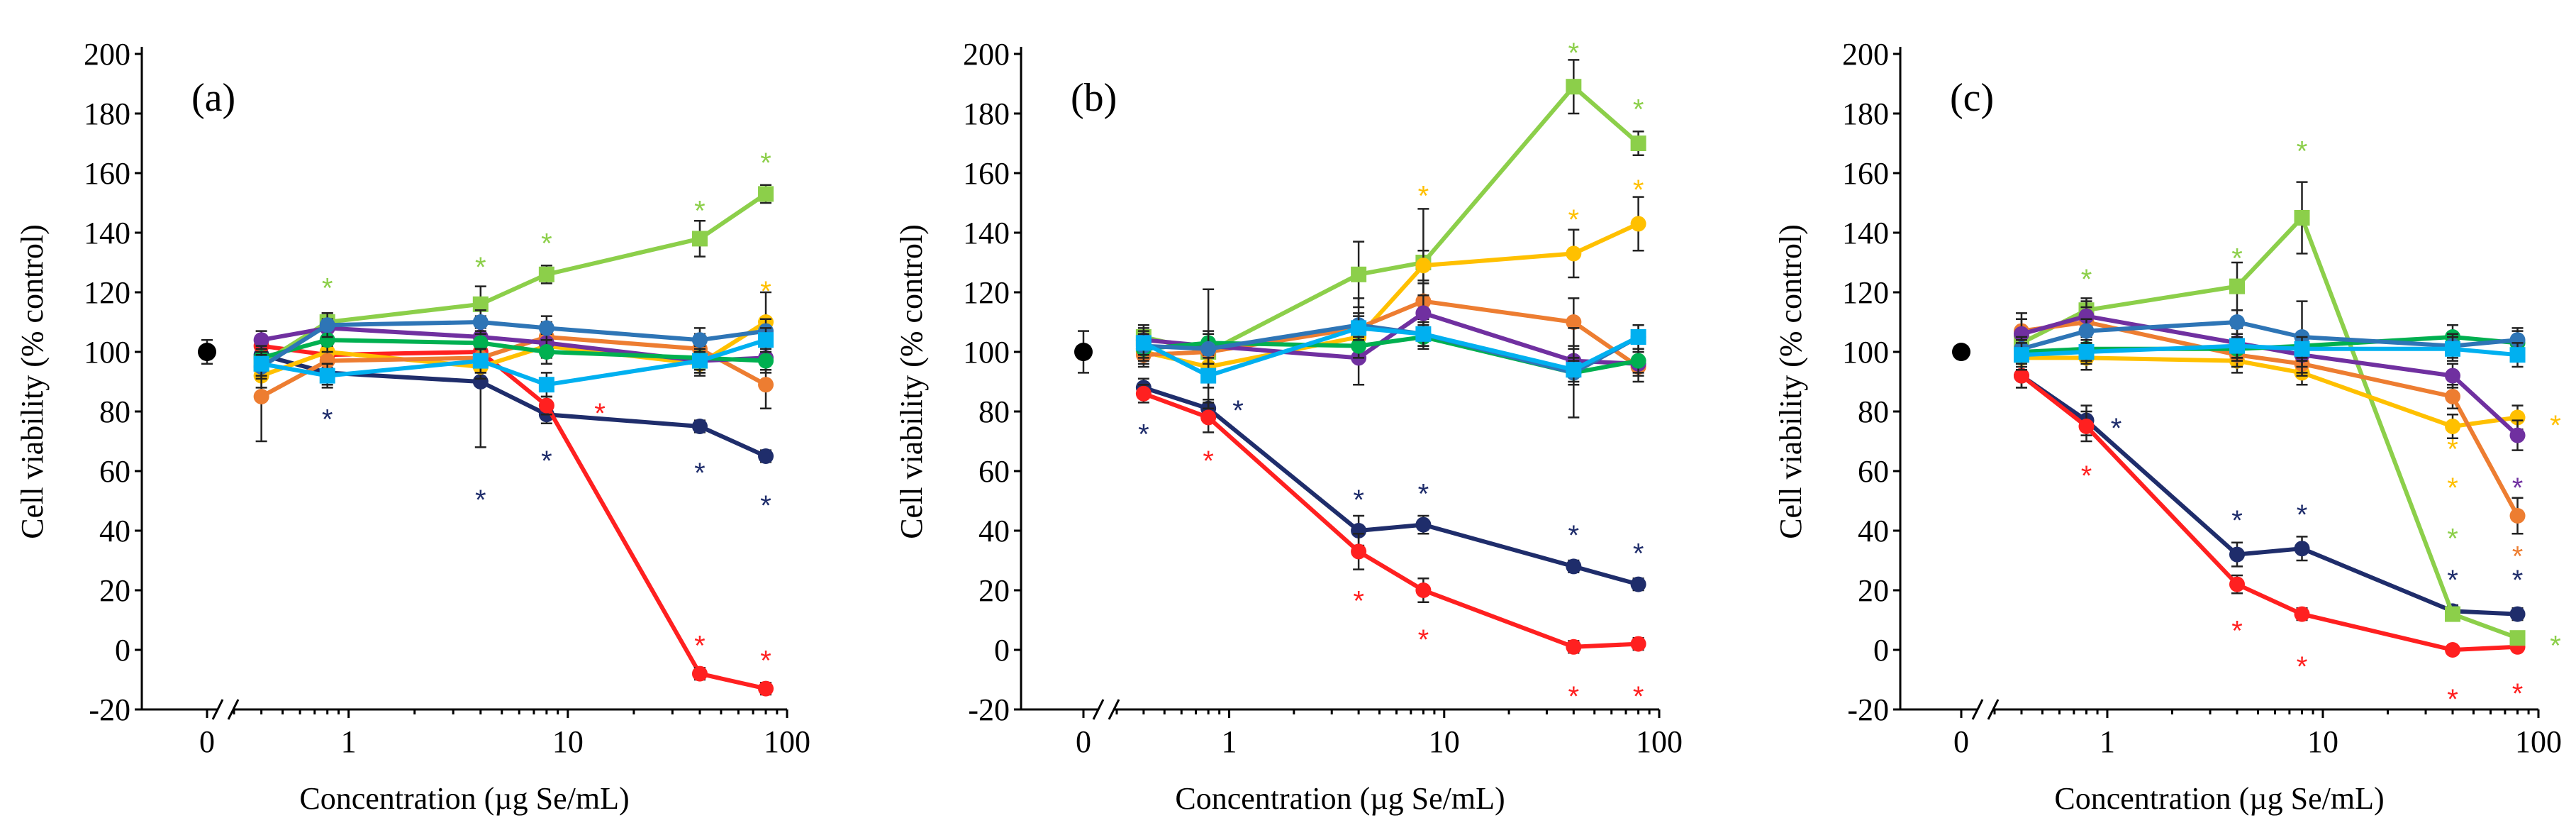 This screenshot has width=2576, height=840. Describe the element at coordinates (2322, 742) in the screenshot. I see `x-tick-label: 10` at that location.